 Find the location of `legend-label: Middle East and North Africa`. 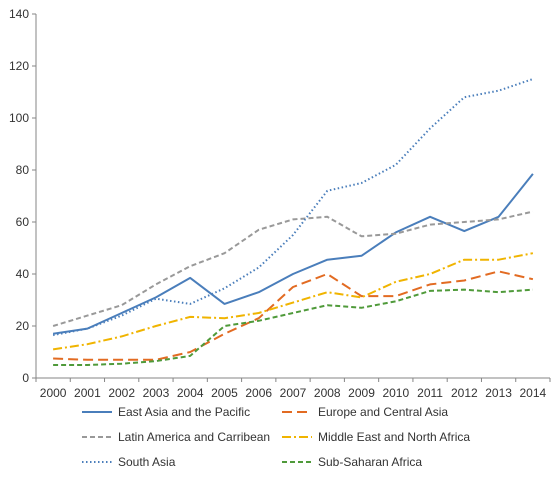

legend-label: Middle East and North Africa is located at coordinates (394, 437).